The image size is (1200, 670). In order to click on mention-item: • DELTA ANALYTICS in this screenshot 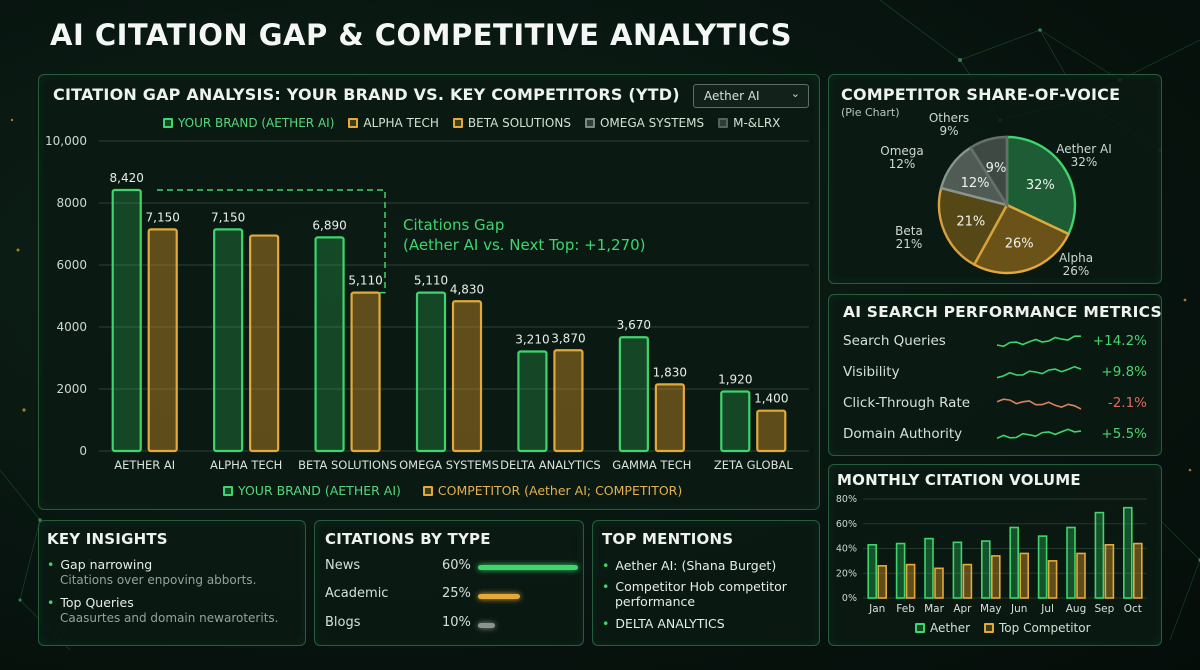, I will do `click(663, 623)`.